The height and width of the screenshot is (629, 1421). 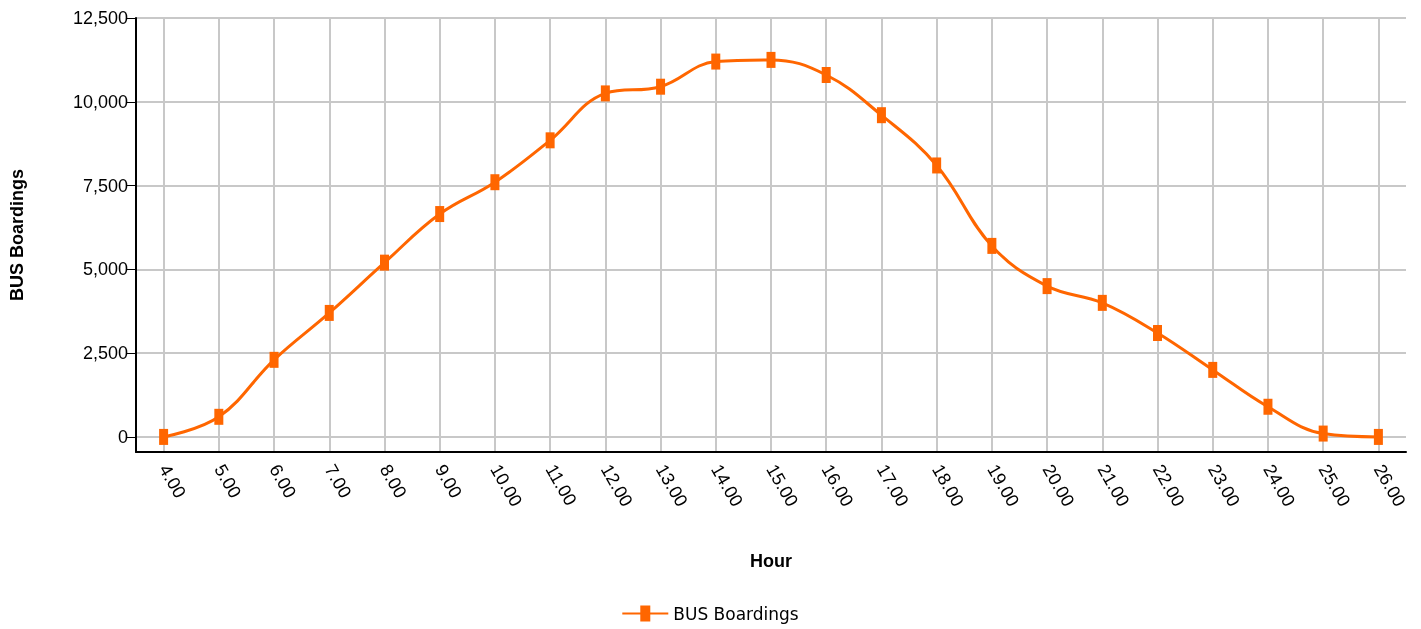 What do you see at coordinates (100, 18) in the screenshot?
I see `y-tick-label: 12,500` at bounding box center [100, 18].